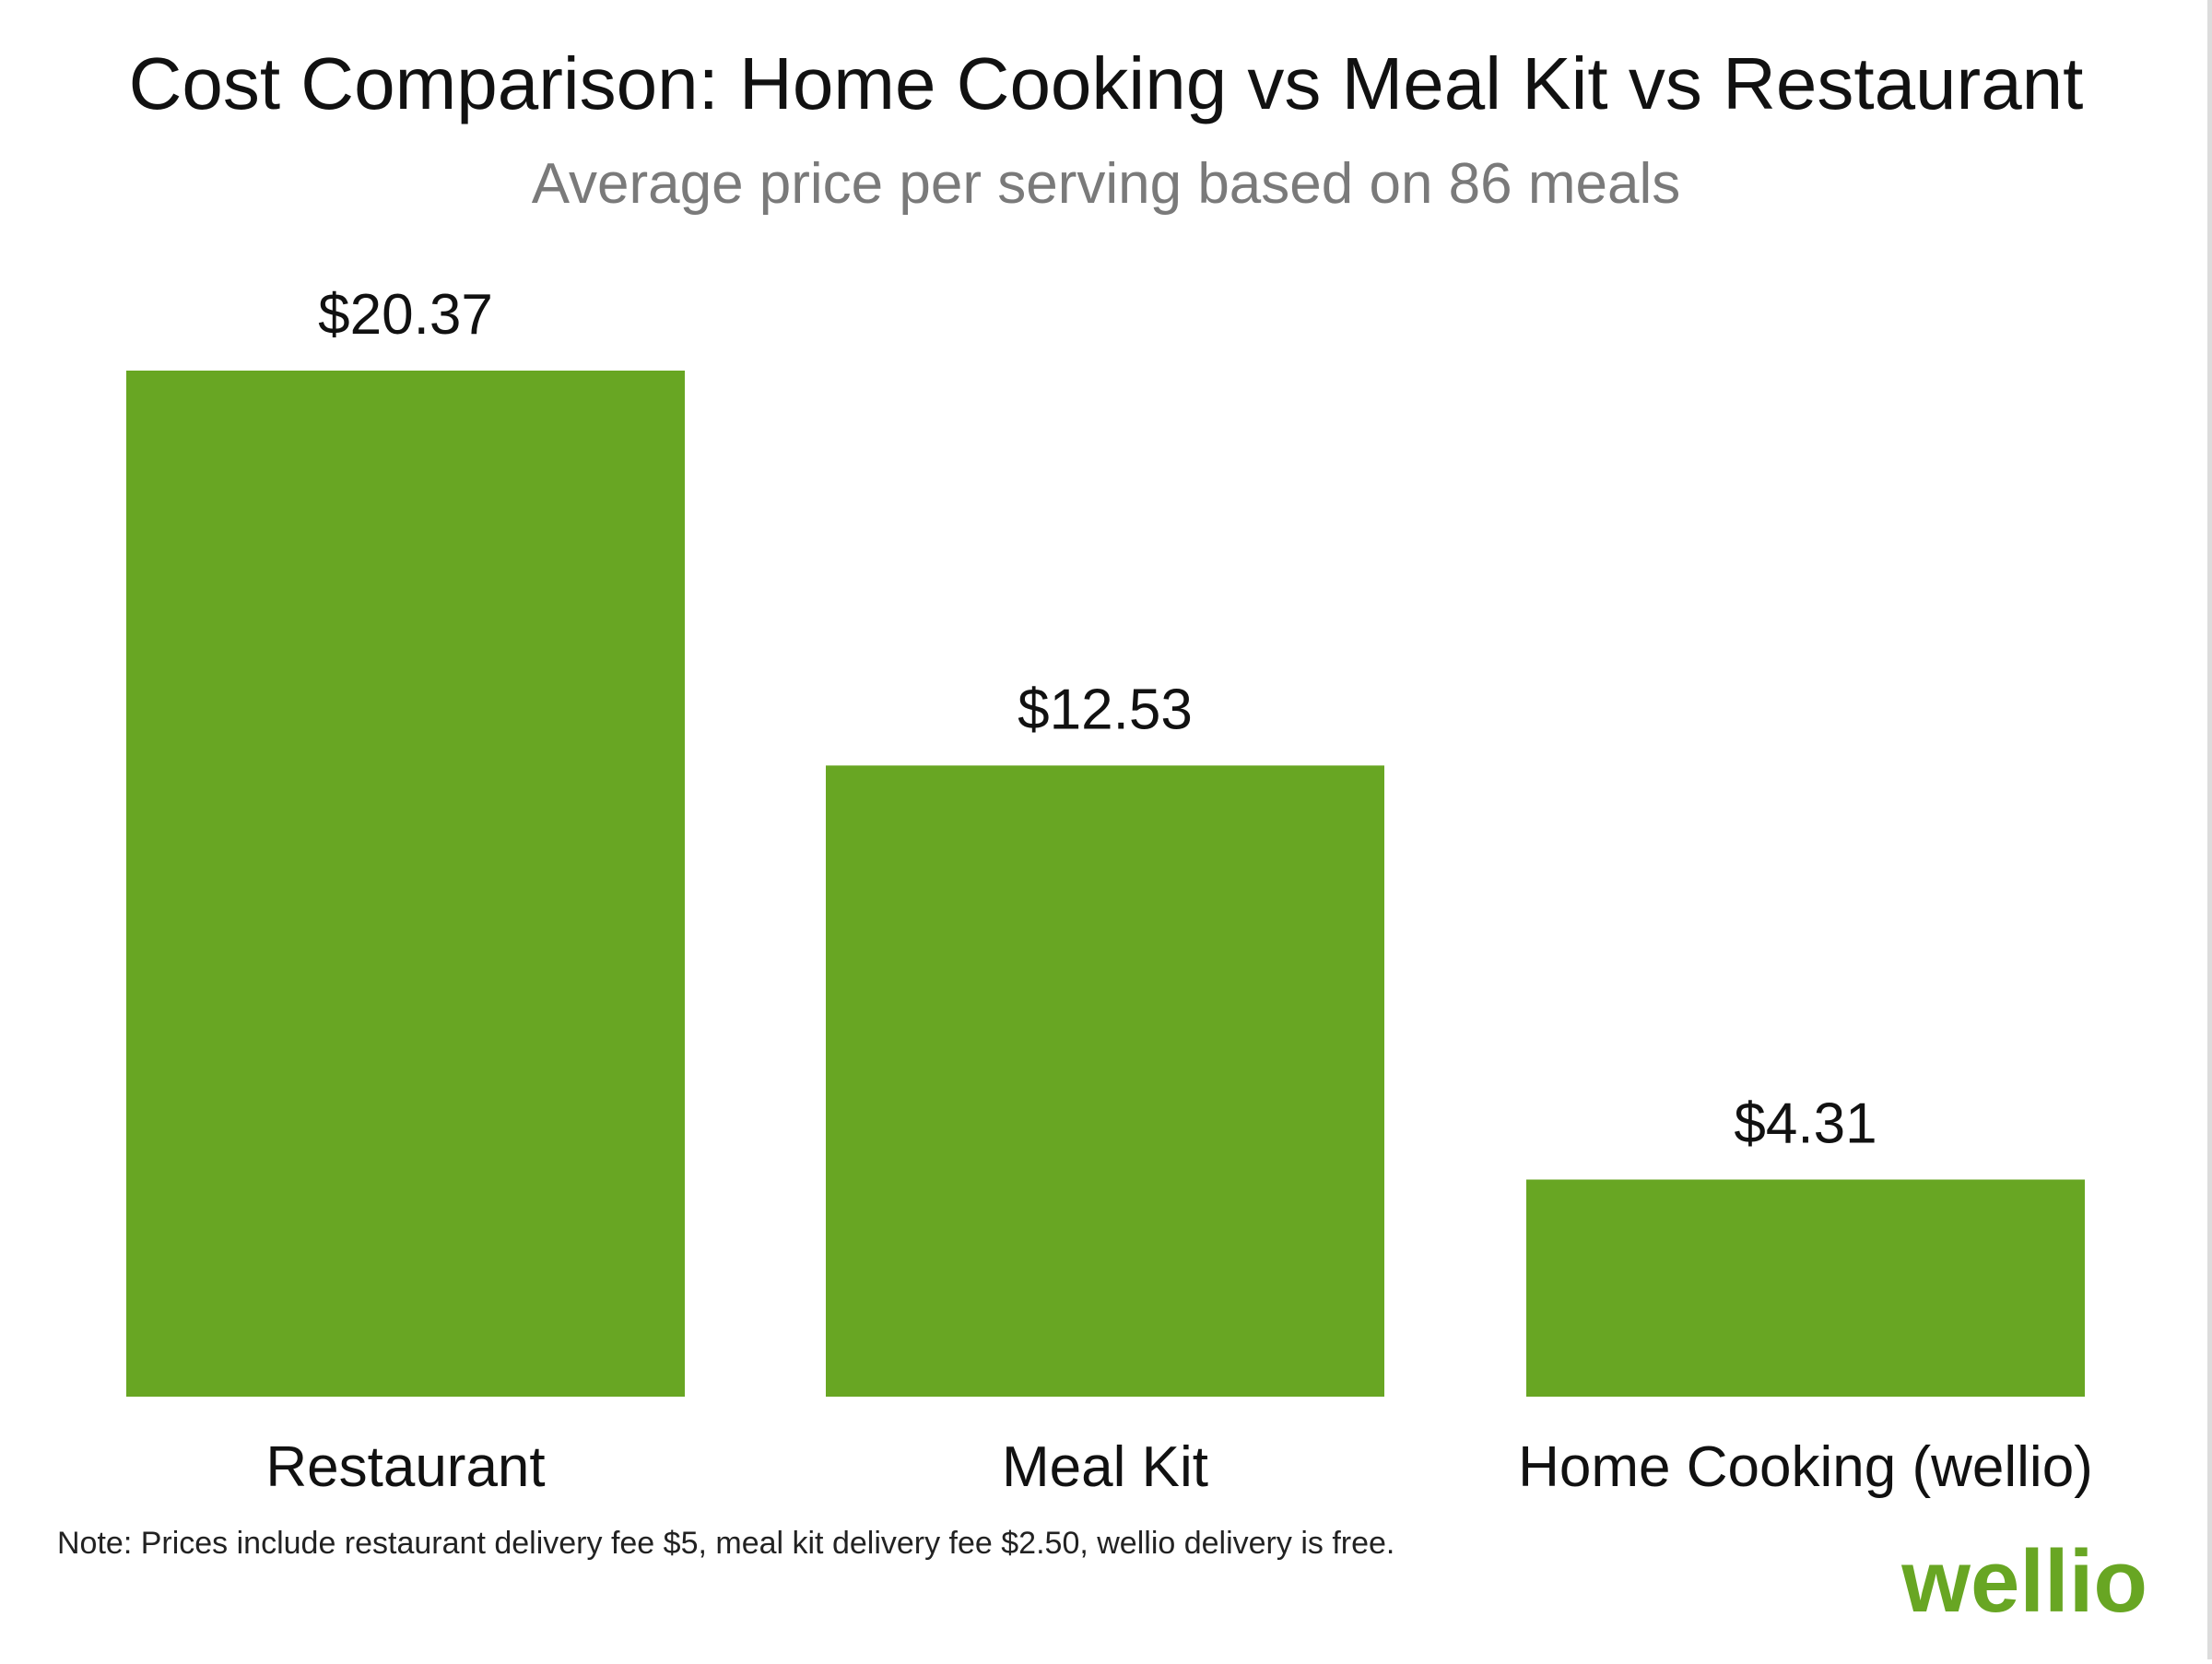 The height and width of the screenshot is (1664, 2212). I want to click on value-label: $20.37, so click(405, 315).